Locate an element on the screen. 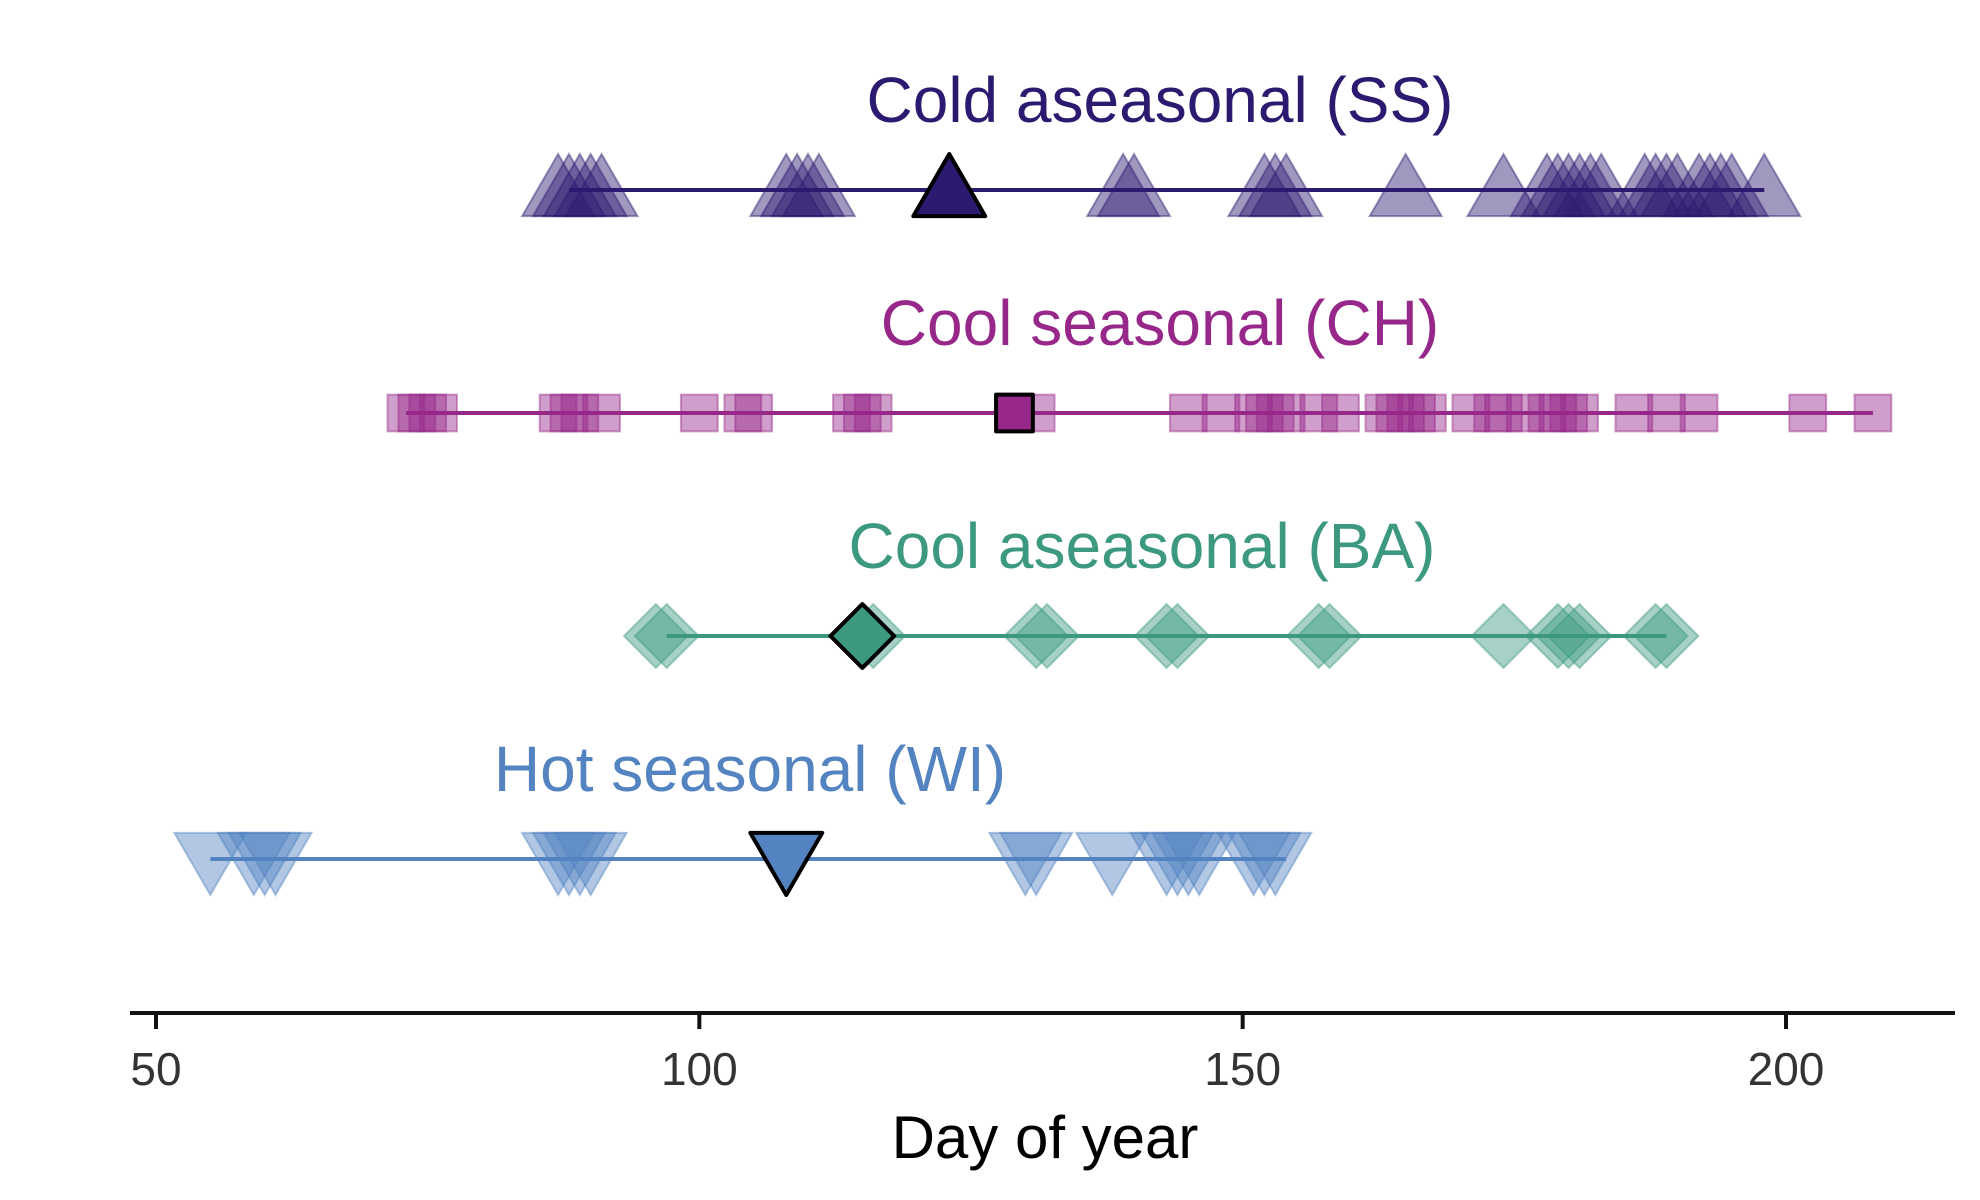 The image size is (1980, 1200). series-label: Cool aseasonal (BA) is located at coordinates (1142, 546).